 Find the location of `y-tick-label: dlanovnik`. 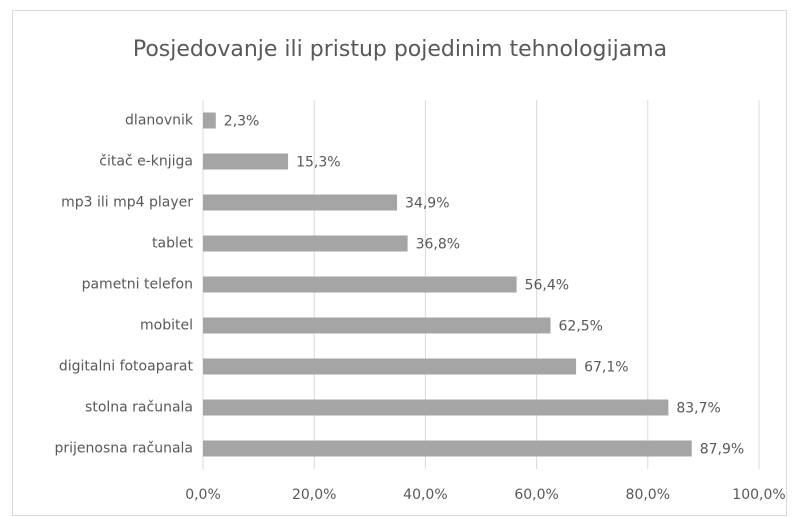

y-tick-label: dlanovnik is located at coordinates (159, 121).